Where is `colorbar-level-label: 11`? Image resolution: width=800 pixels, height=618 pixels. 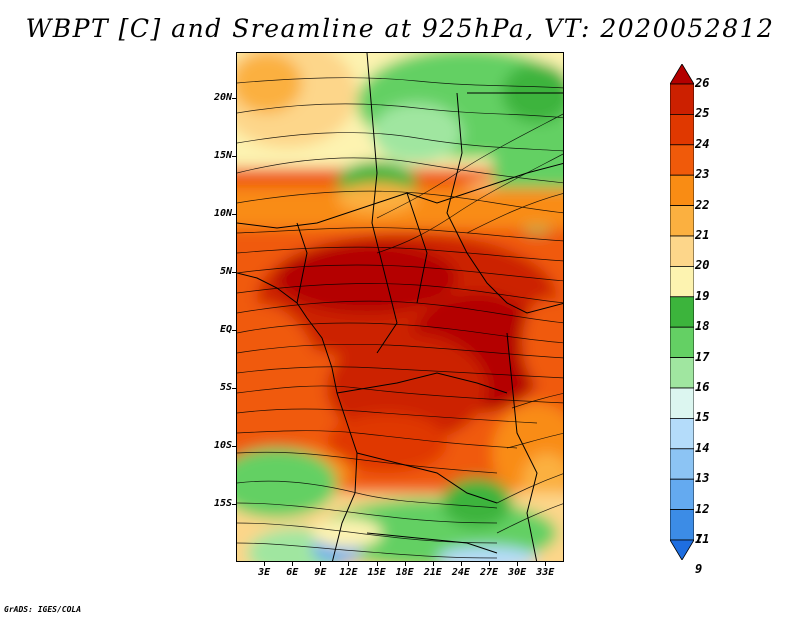
colorbar-level-label: 11 is located at coordinates (702, 539).